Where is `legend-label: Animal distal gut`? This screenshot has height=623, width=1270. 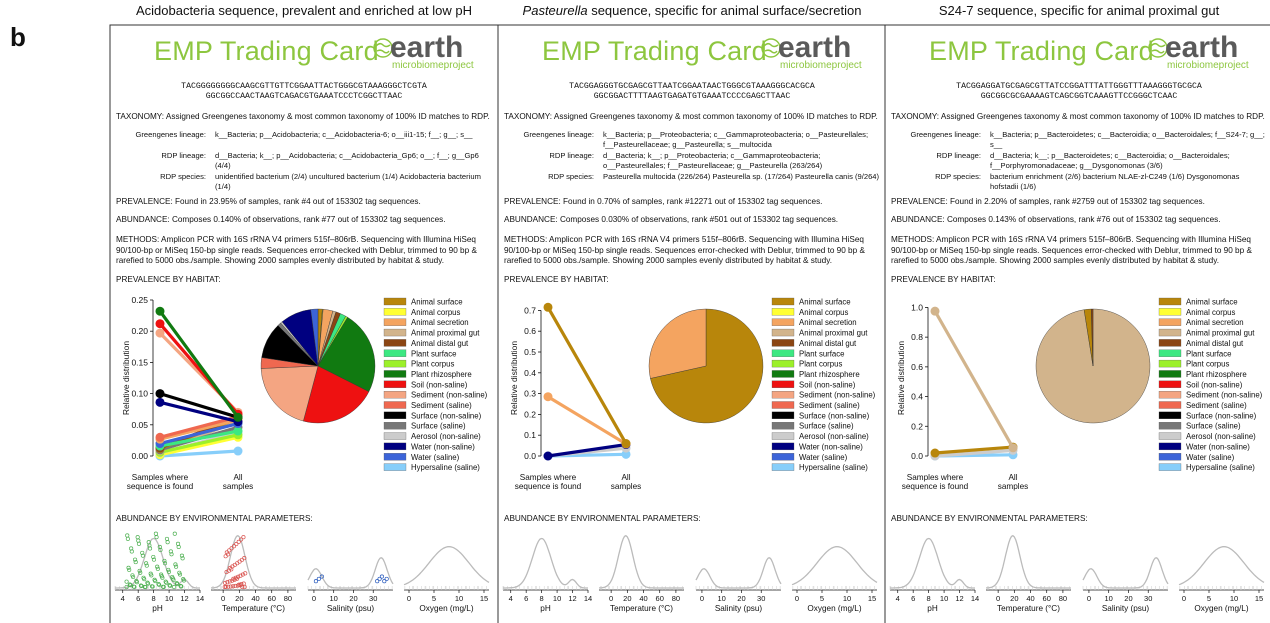 legend-label: Animal distal gut is located at coordinates (1215, 343).